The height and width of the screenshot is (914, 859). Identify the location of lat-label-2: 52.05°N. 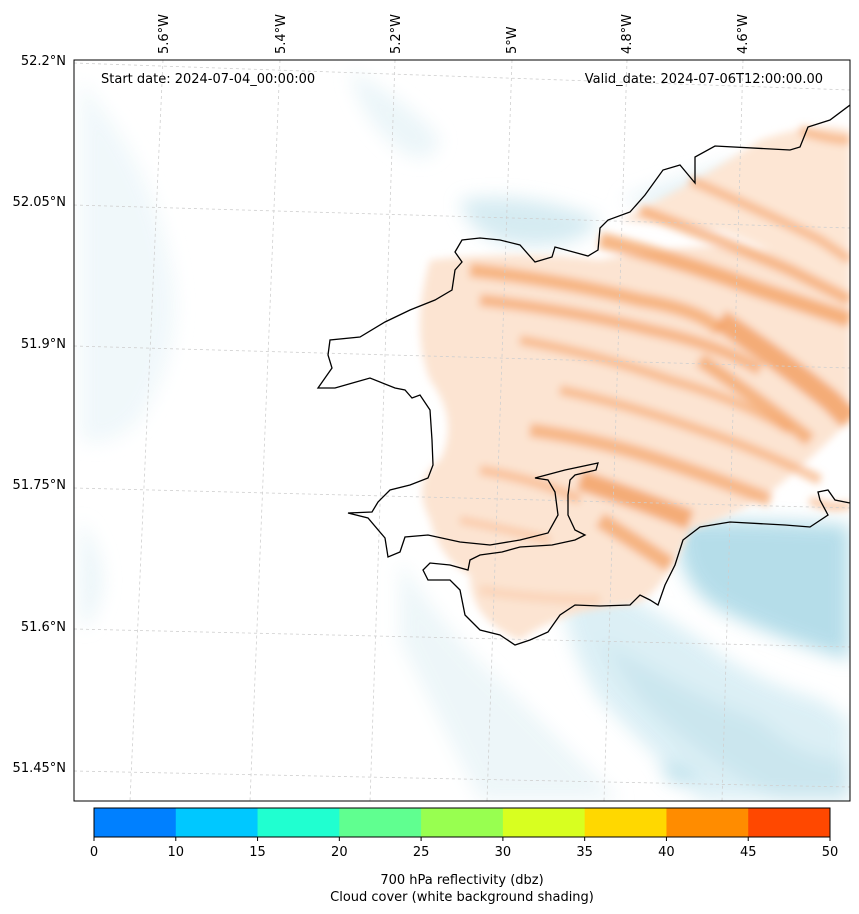
(39, 202).